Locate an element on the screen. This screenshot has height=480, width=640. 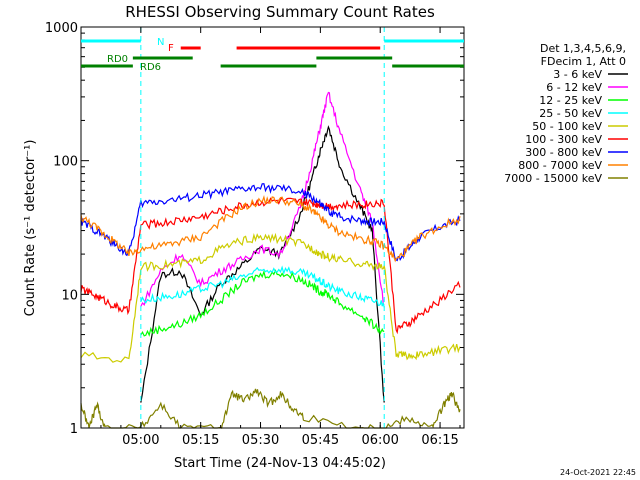
y-tick-label-1: 10 is located at coordinates (69, 295).